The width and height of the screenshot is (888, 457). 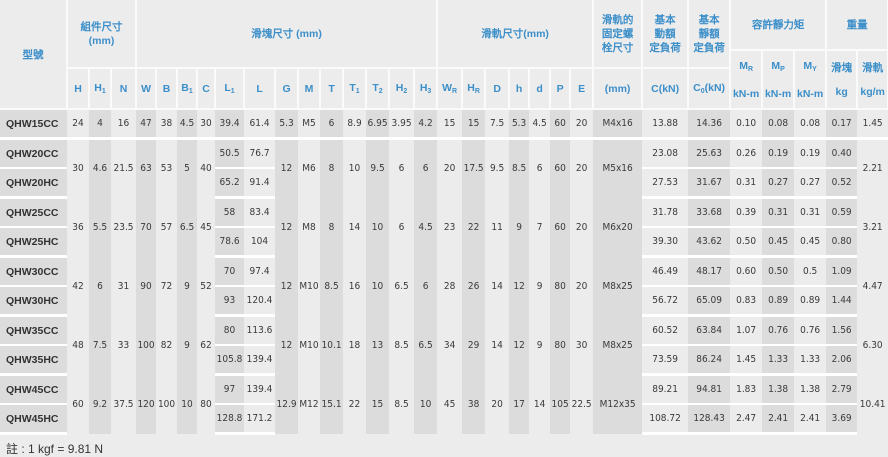 What do you see at coordinates (872, 345) in the screenshot?
I see `cell-kgm: 6.30` at bounding box center [872, 345].